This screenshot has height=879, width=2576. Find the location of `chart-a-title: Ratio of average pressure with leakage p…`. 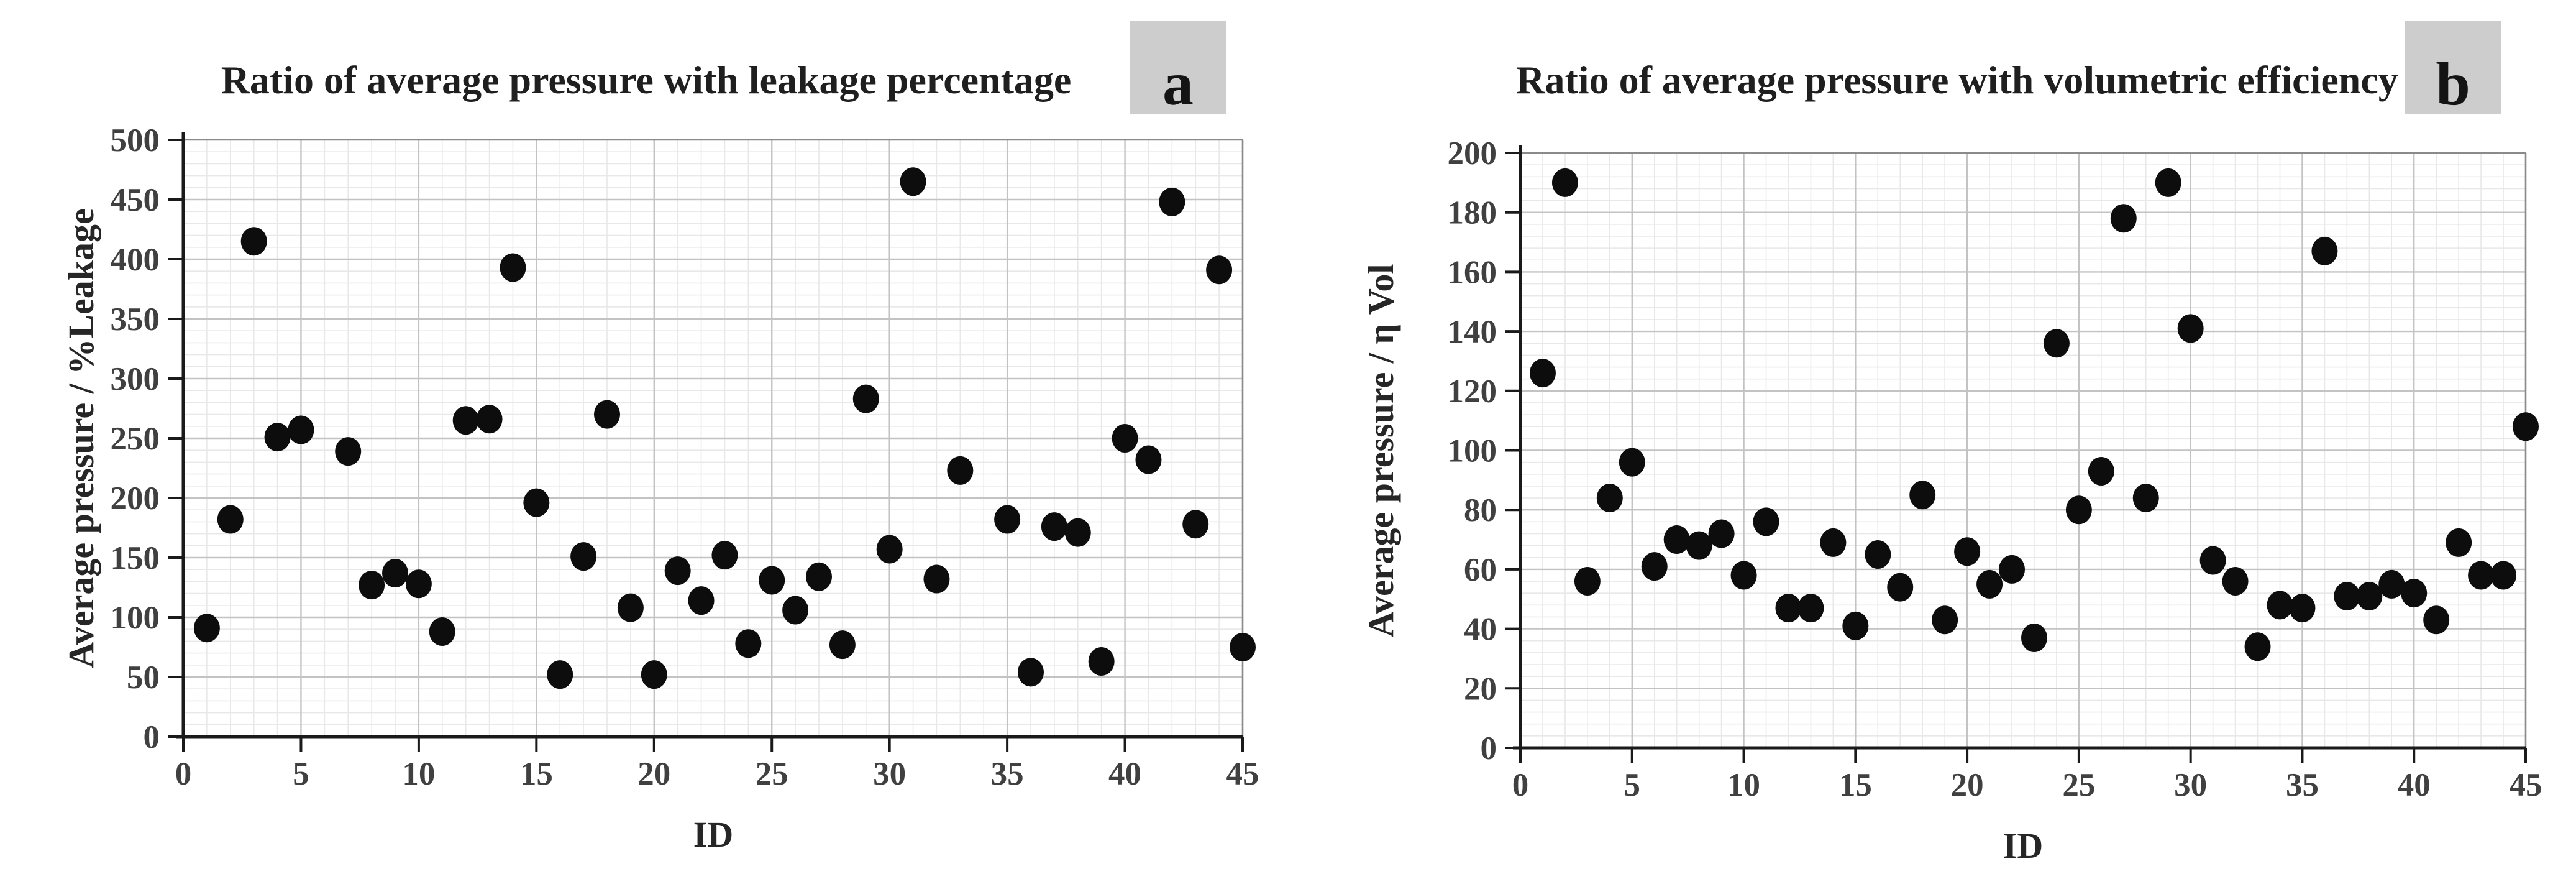

chart-a-title: Ratio of average pressure with leakage p… is located at coordinates (646, 80).